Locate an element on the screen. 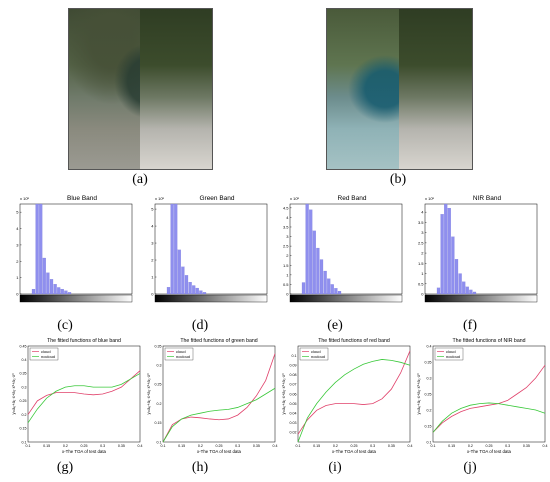 The height and width of the screenshot is (482, 550). fit-chart-ytick: 0.2 is located at coordinates (429, 410).